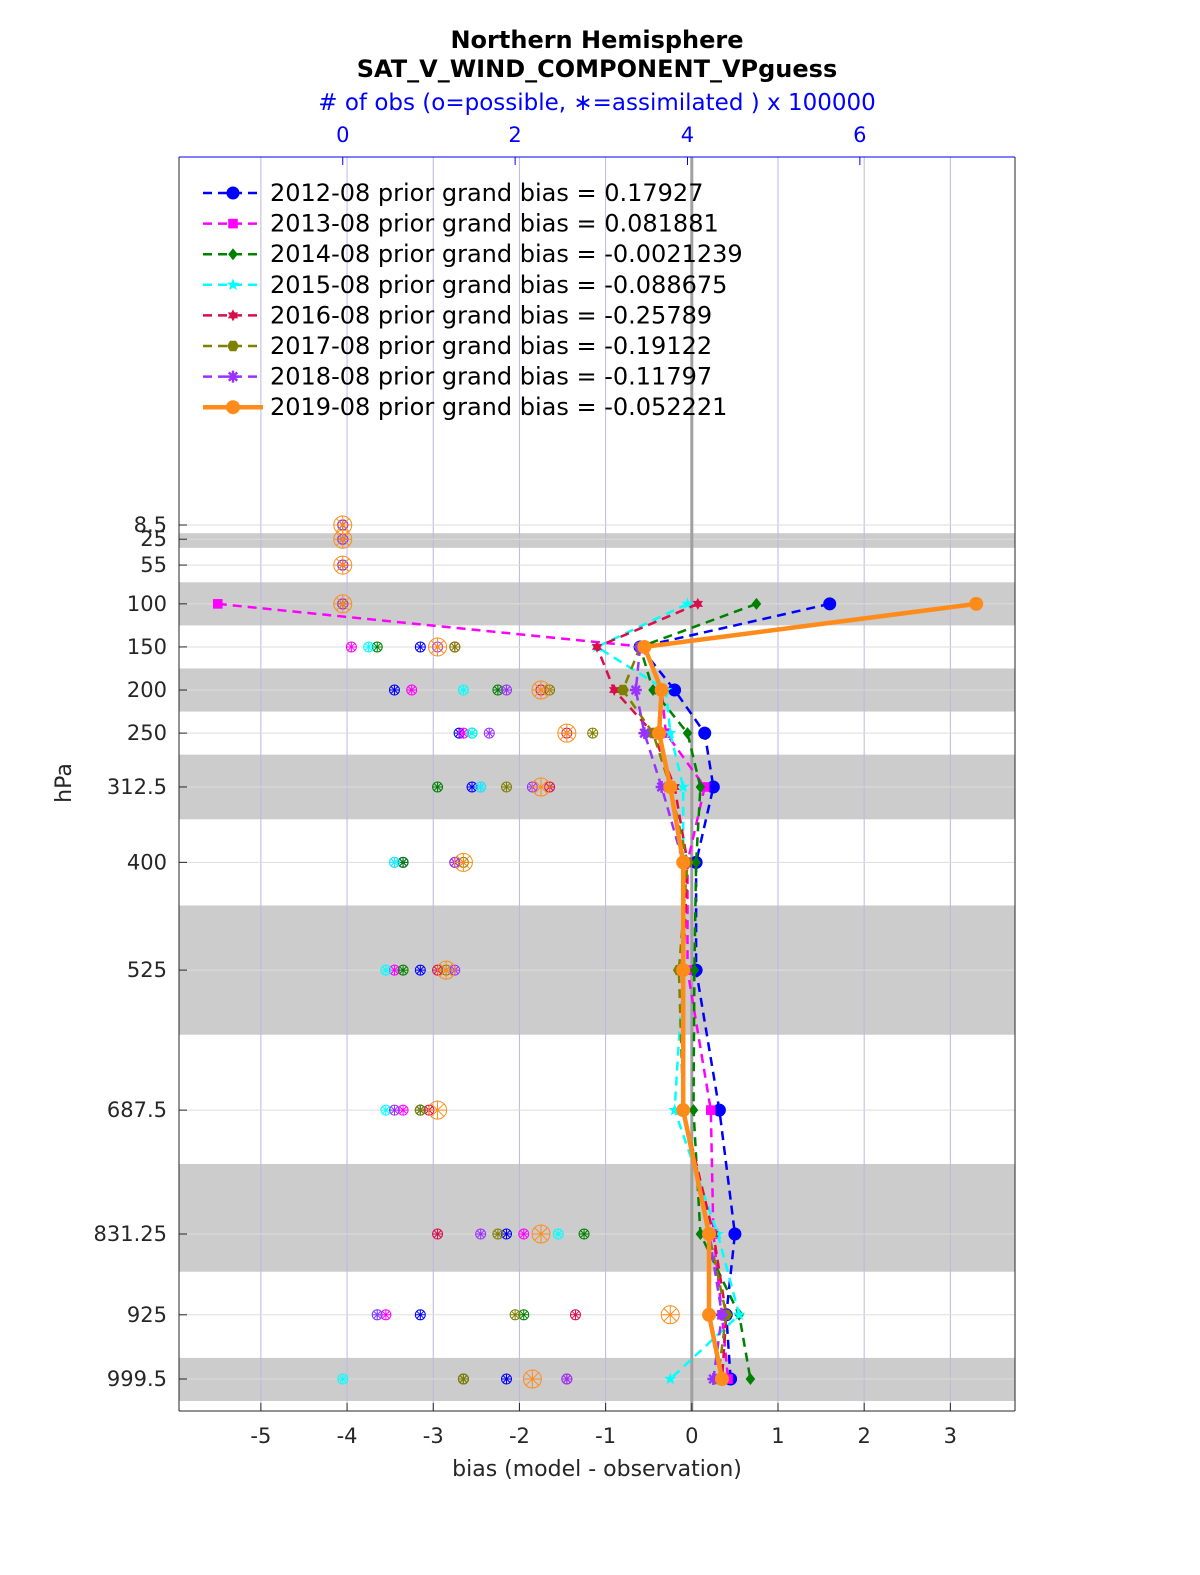  Describe the element at coordinates (597, 1469) in the screenshot. I see `x-axis-label: bias (model - observation)` at that location.